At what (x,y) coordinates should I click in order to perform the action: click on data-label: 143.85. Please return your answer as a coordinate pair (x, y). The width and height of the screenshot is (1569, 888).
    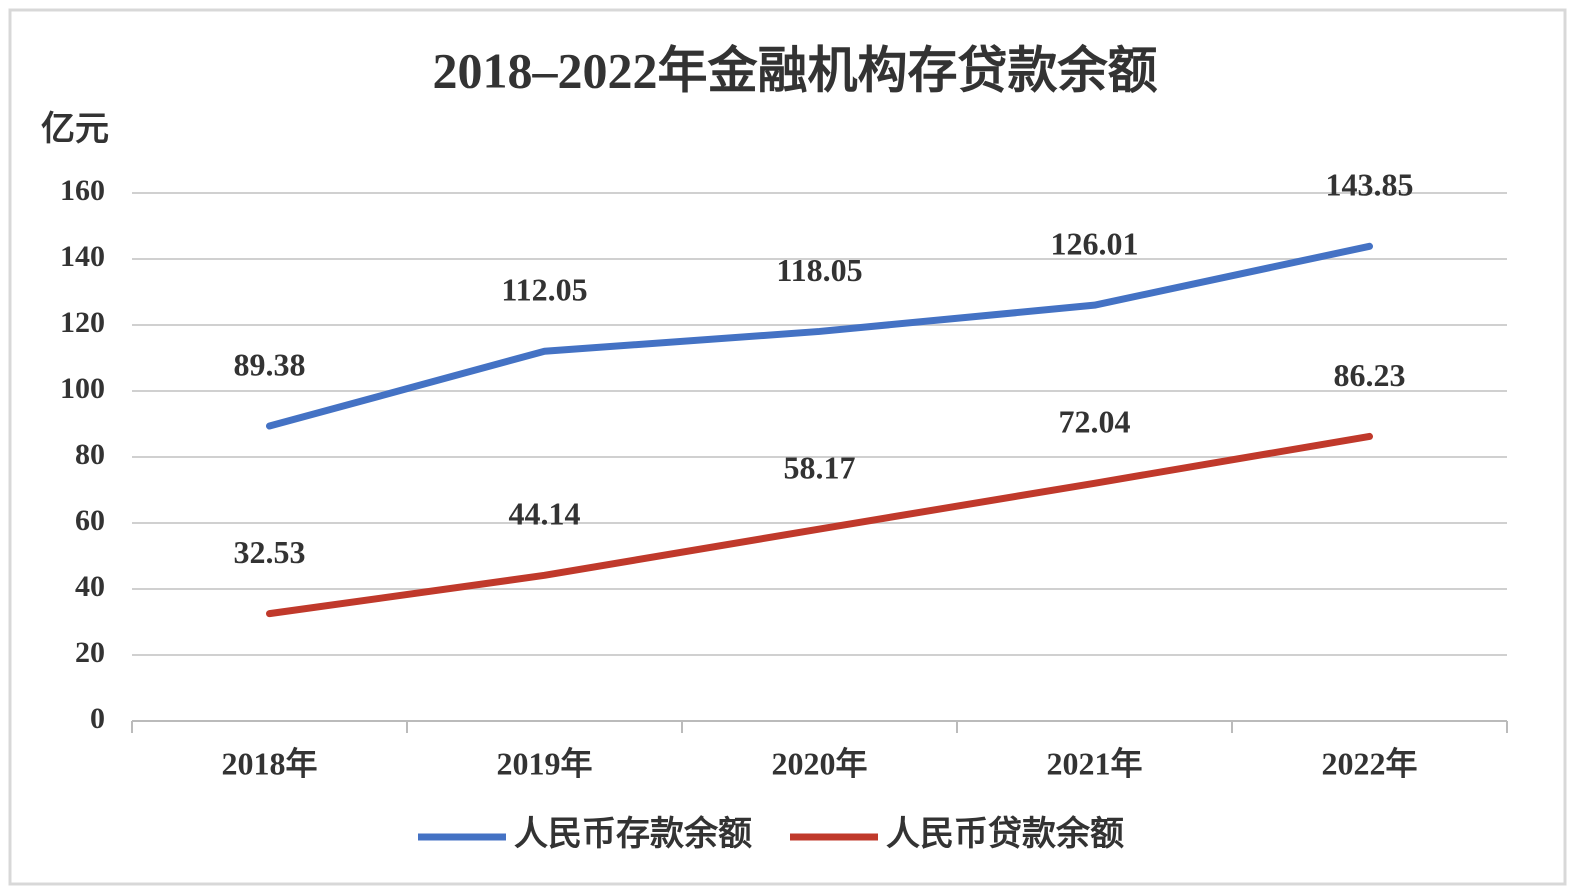
    Looking at the image, I should click on (1370, 185).